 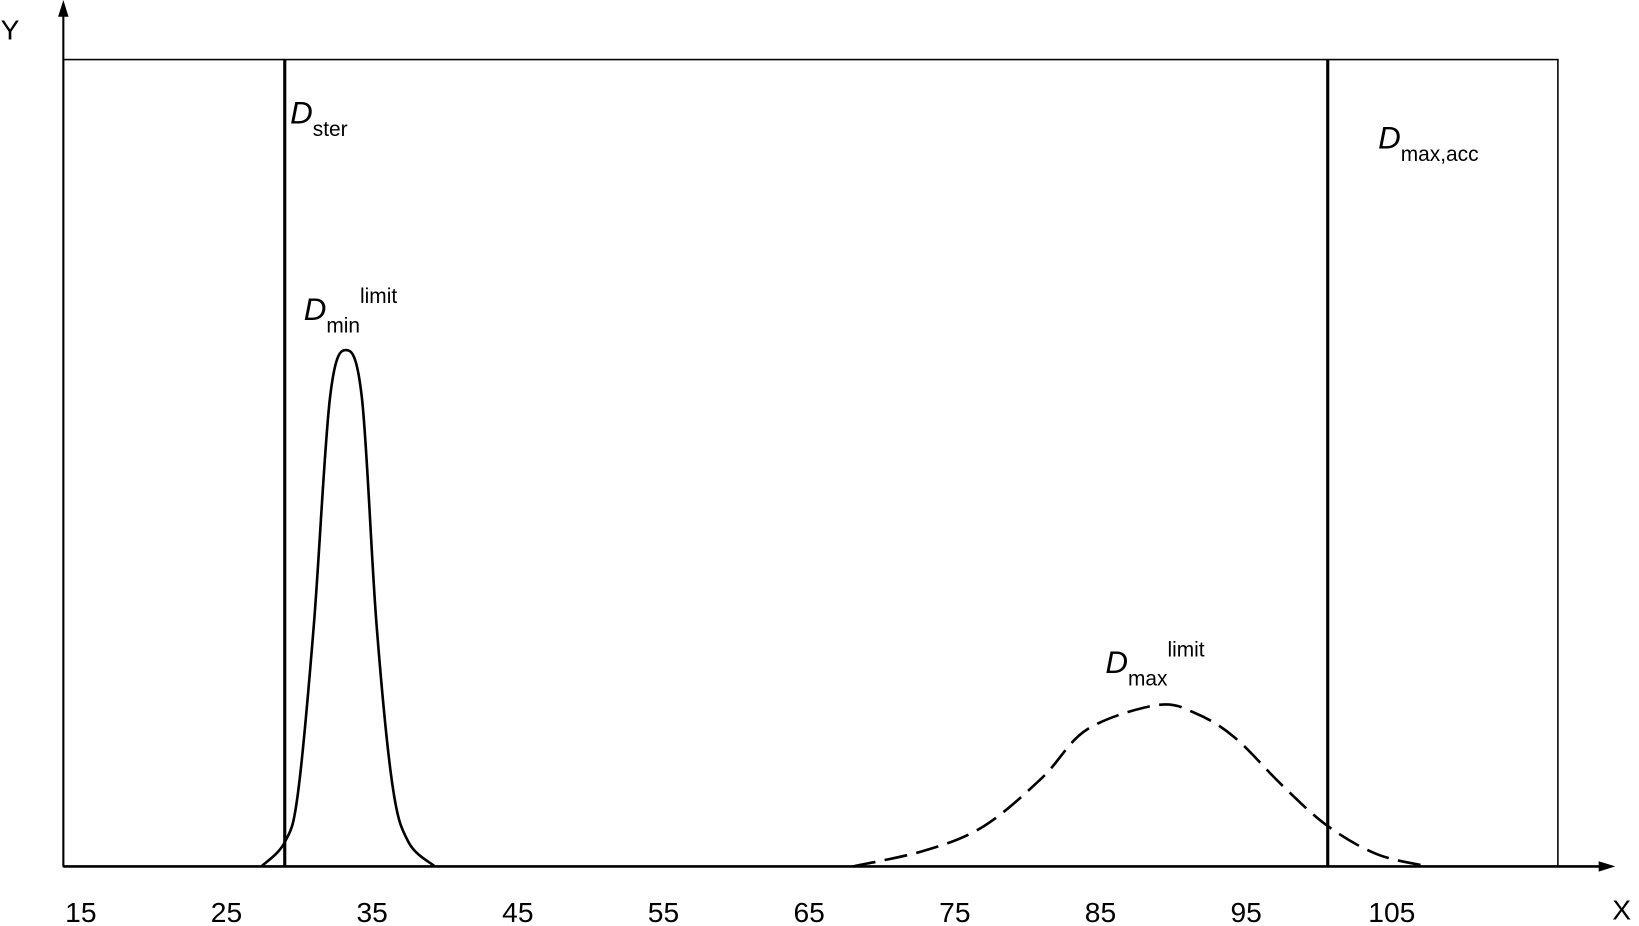 What do you see at coordinates (330, 129) in the screenshot?
I see `annotation-sub: ster` at bounding box center [330, 129].